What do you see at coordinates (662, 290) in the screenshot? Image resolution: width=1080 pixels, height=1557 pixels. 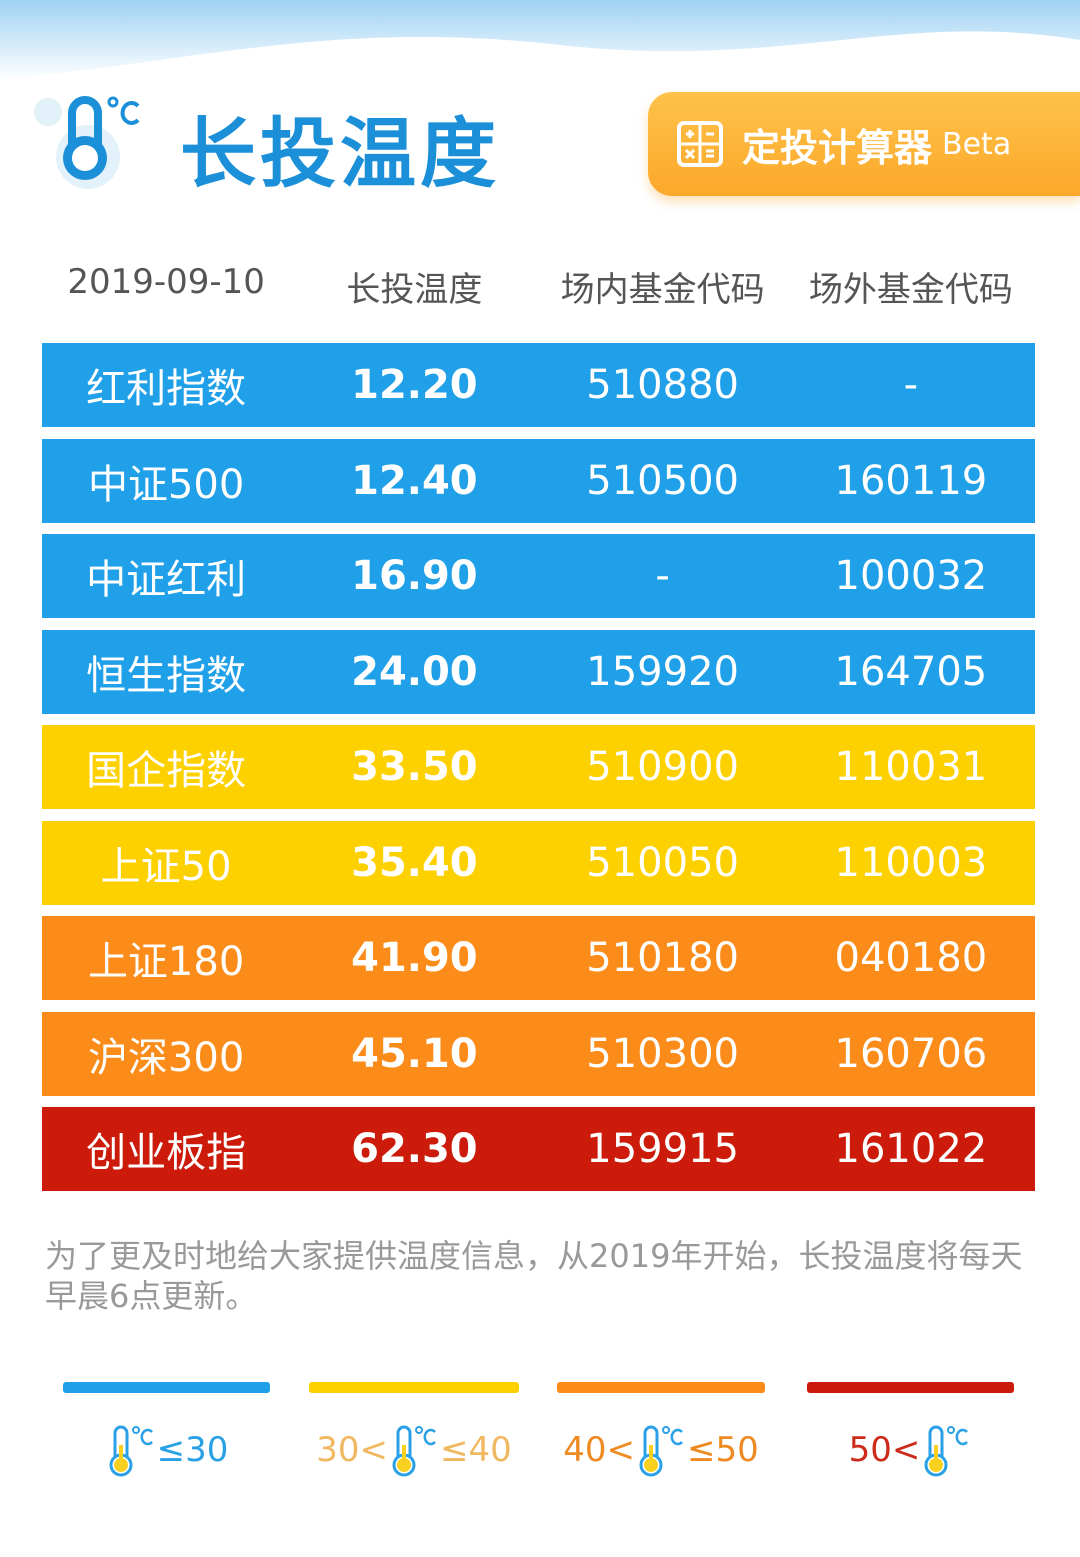 I see `column-header: 场内基金代码` at bounding box center [662, 290].